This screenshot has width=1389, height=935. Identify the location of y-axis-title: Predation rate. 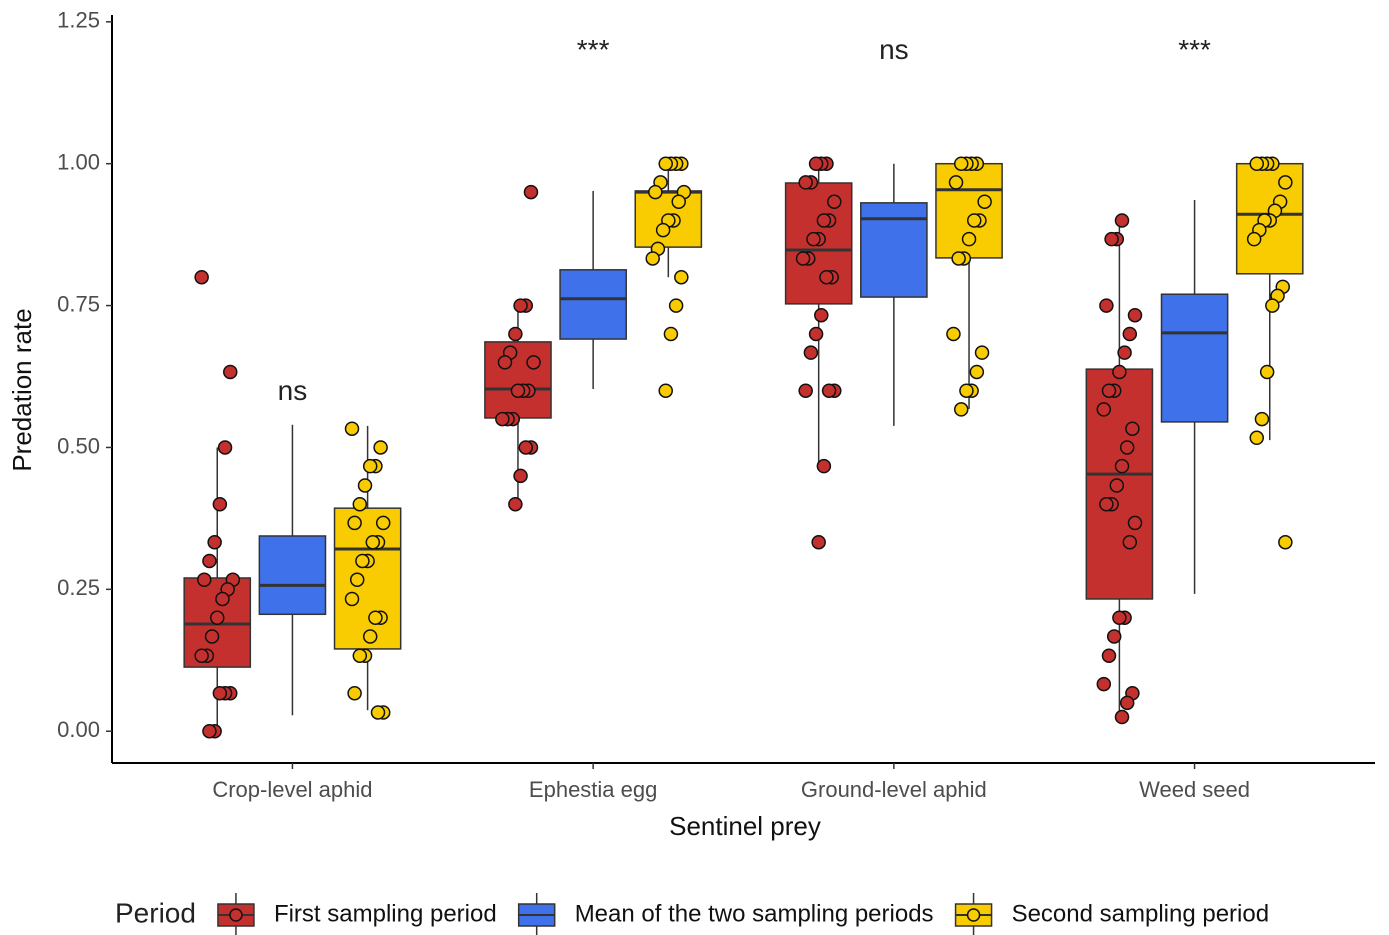
(22, 389).